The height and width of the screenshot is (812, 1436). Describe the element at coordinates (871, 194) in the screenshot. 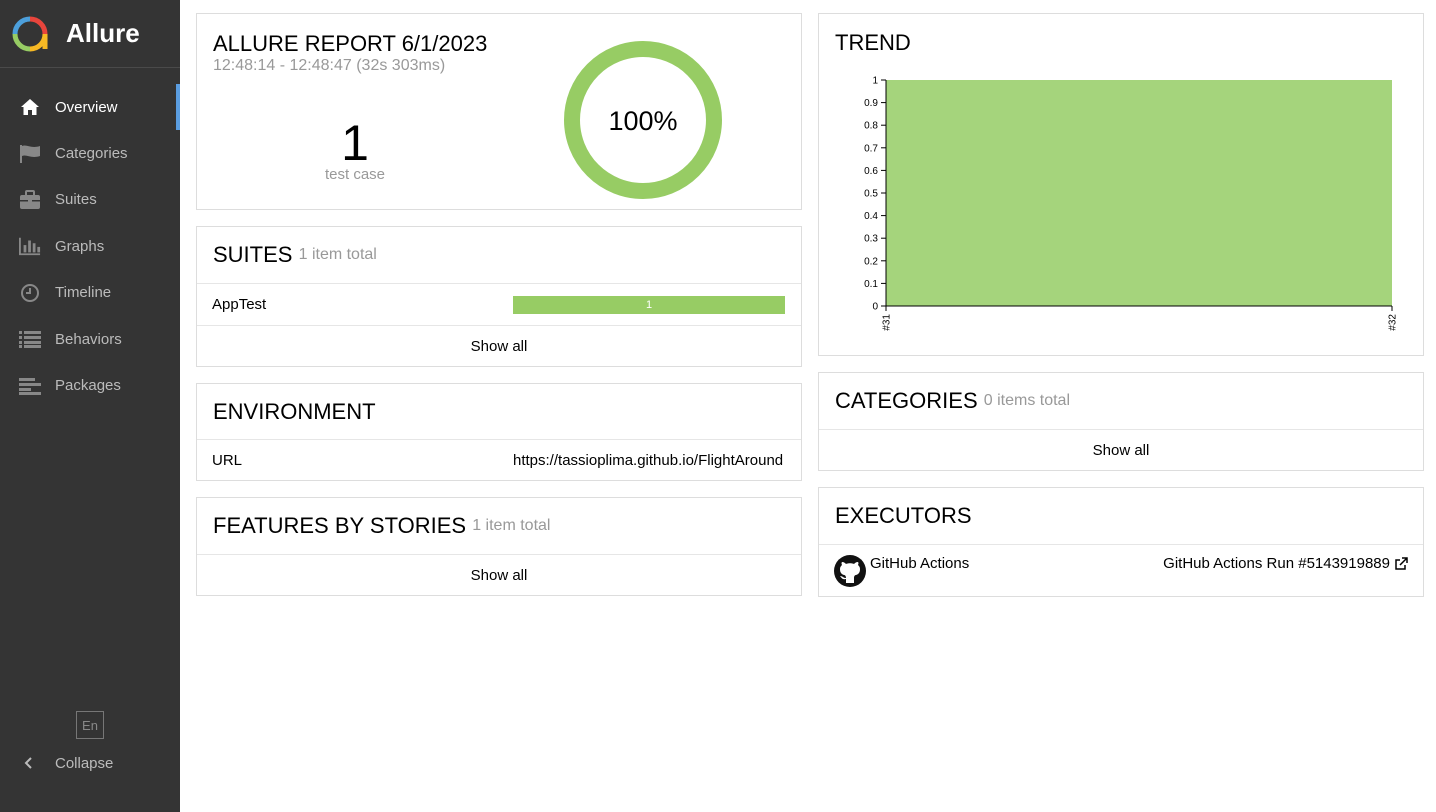

I see `y-tick-label: 0.5` at that location.